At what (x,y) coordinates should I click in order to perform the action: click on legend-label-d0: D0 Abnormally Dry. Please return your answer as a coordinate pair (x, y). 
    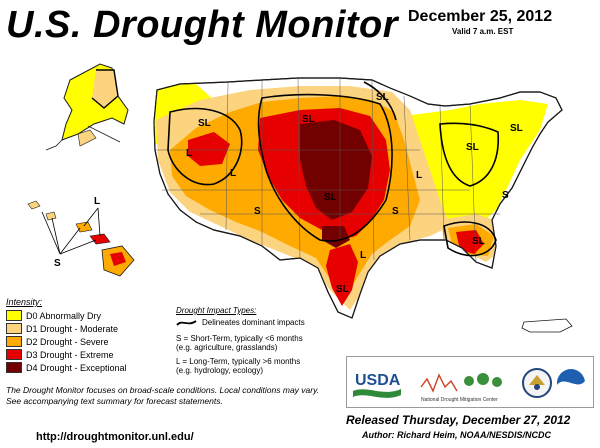
    Looking at the image, I should click on (64, 315).